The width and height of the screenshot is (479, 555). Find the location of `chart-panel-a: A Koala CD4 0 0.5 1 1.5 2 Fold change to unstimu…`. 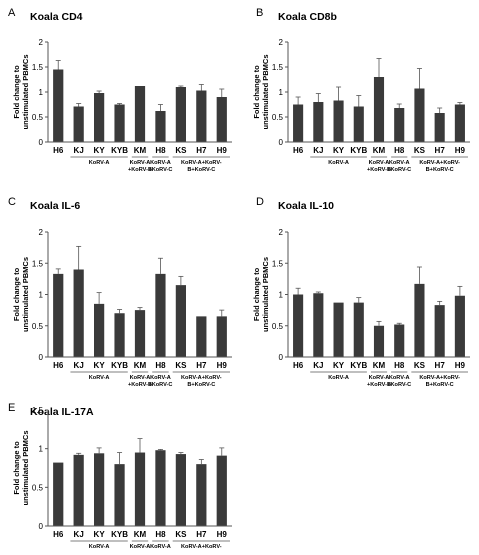

chart-panel-a: A Koala CD4 0 0.5 1 1.5 2 Fold change to unstimu… is located at coordinates (120, 90).